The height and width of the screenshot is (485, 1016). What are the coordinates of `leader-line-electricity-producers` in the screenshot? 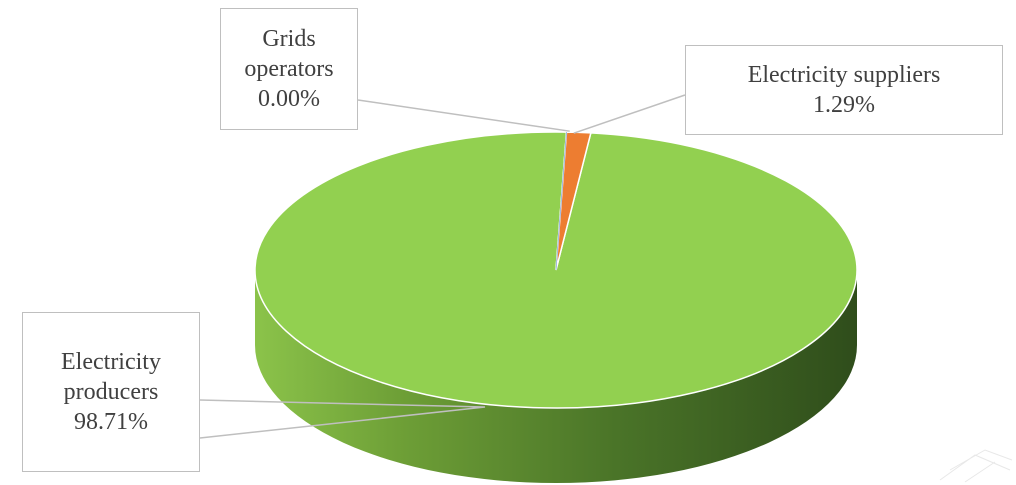 It's located at (342, 419).